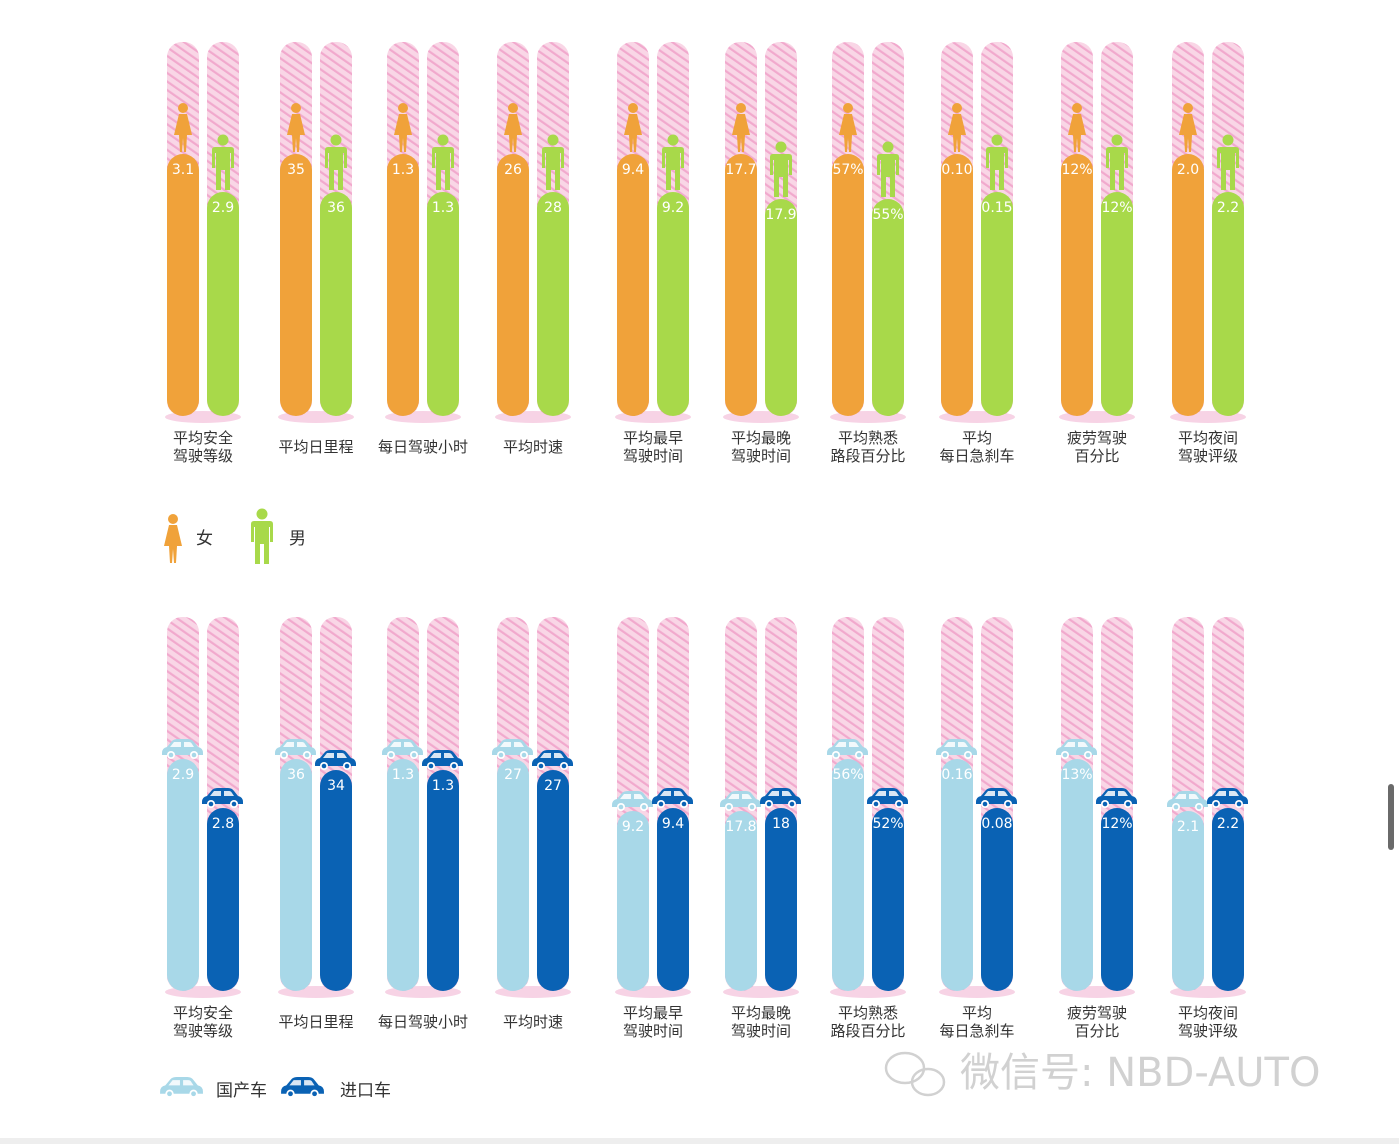 This screenshot has width=1399, height=1144. What do you see at coordinates (275, 1089) in the screenshot?
I see `vehicle-legend: 国产车 进口车` at bounding box center [275, 1089].